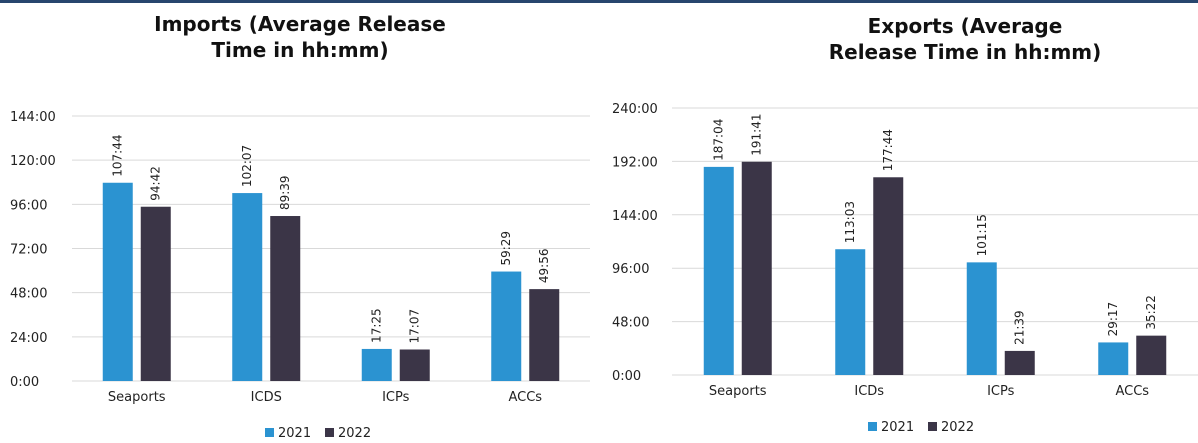 The image size is (1198, 443). I want to click on y-tick-label: 72:00, so click(28, 250).